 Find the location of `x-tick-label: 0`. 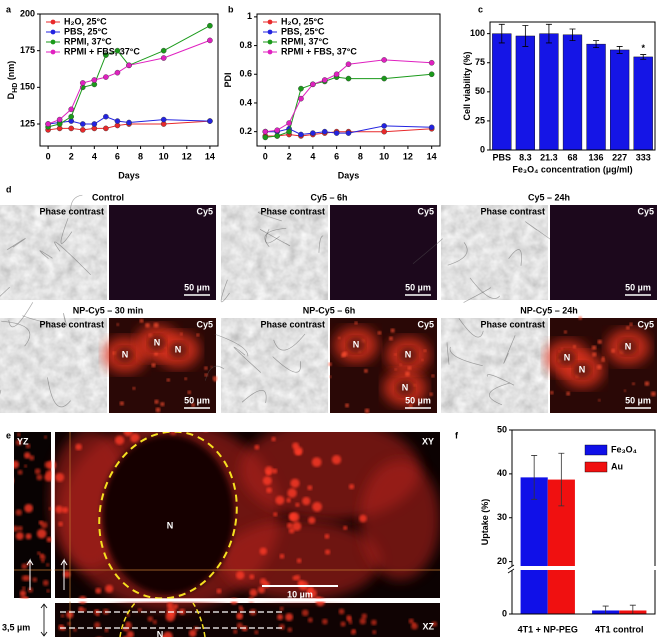

x-tick-label: 0 is located at coordinates (48, 156).